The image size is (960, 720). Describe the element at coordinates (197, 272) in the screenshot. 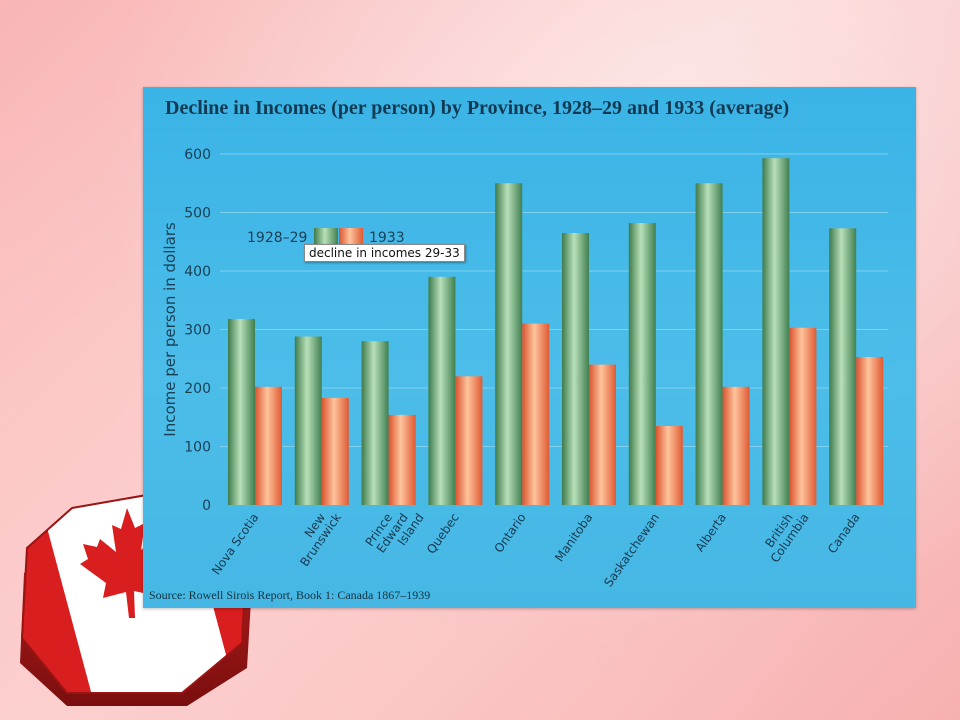

I see `y-tick-label: 400` at that location.